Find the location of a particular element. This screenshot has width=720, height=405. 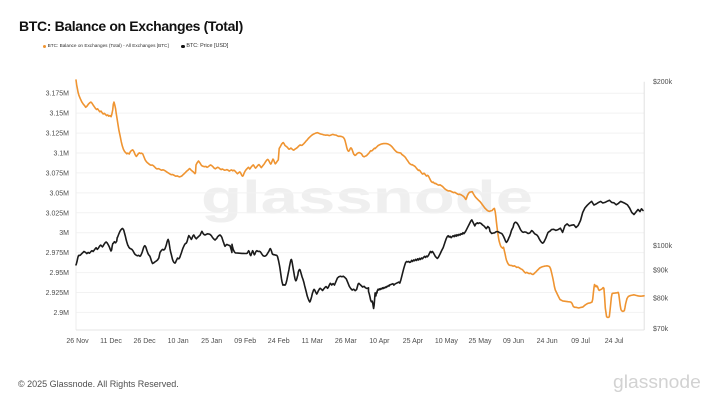

svg-text: 24 Jul is located at coordinates (614, 341).